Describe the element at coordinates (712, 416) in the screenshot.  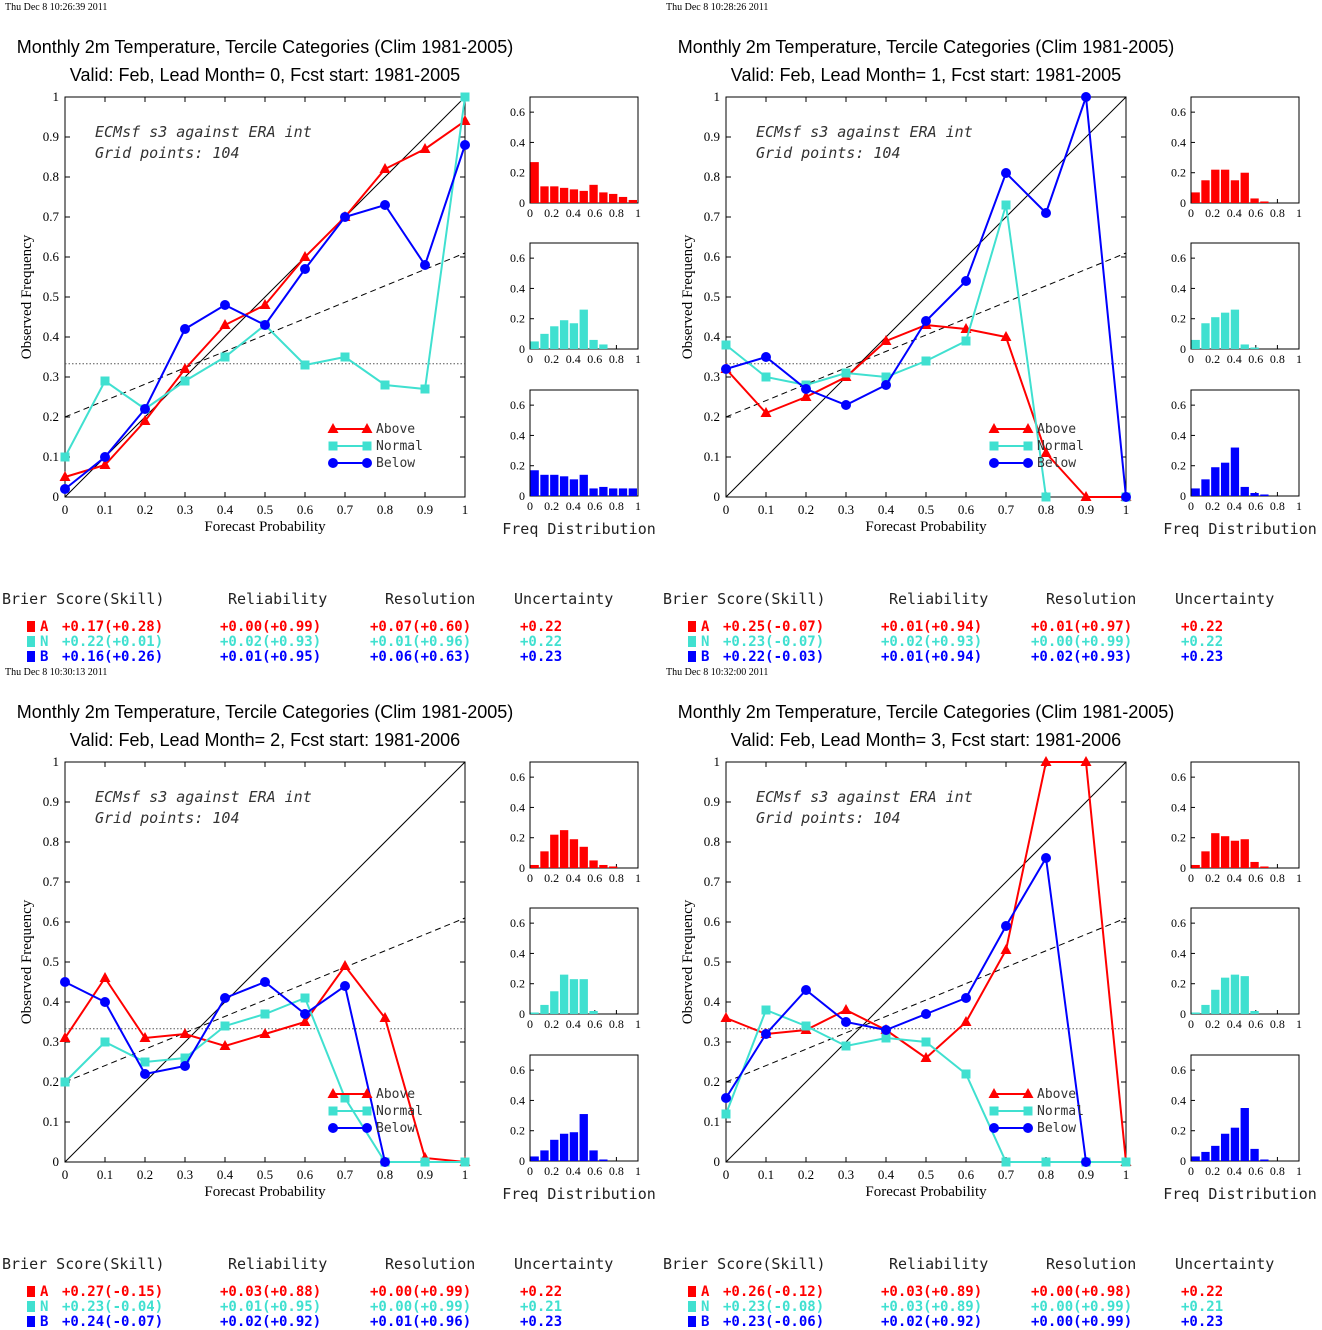
I see `y-tick-label: 0.2` at that location.